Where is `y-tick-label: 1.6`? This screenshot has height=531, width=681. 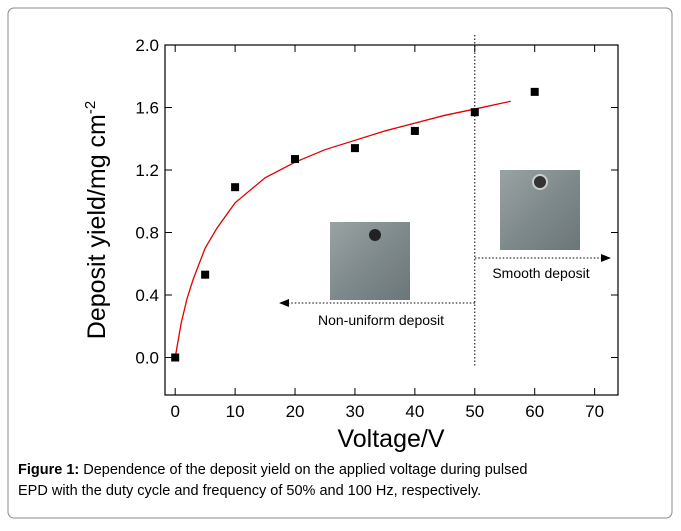 y-tick-label: 1.6 is located at coordinates (147, 108).